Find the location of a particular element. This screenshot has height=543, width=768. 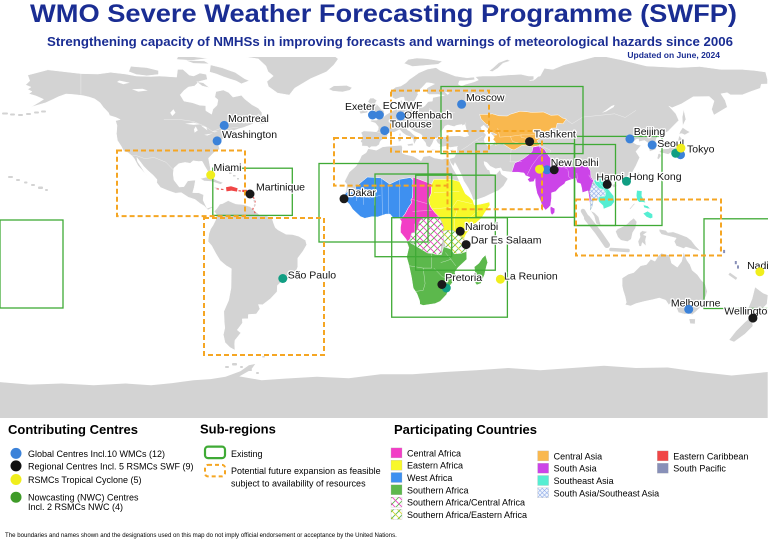

svg-text: Incl. 2 RSMCs NWC (4) is located at coordinates (75, 507).